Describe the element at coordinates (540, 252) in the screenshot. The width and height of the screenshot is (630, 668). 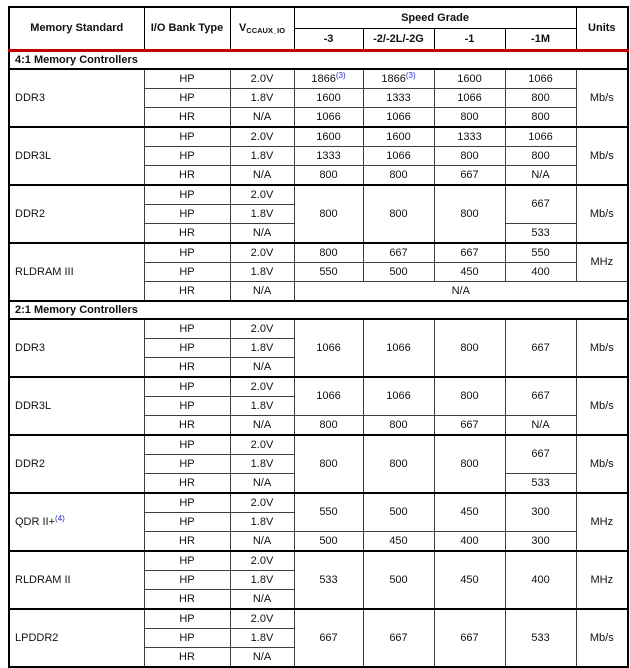
I see `speed-cell: 550` at that location.